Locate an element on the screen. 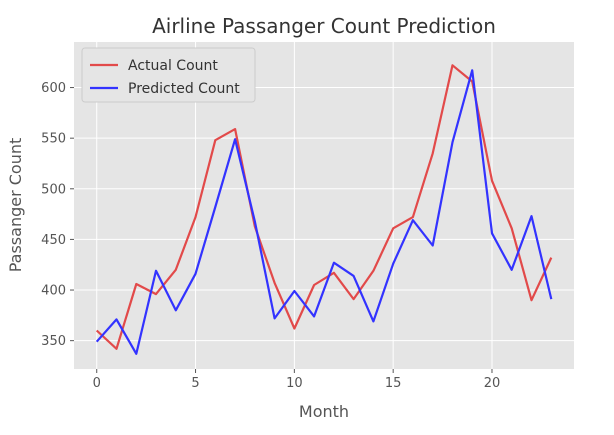 The width and height of the screenshot is (614, 435). y-tick-label: 350 is located at coordinates (53, 341).